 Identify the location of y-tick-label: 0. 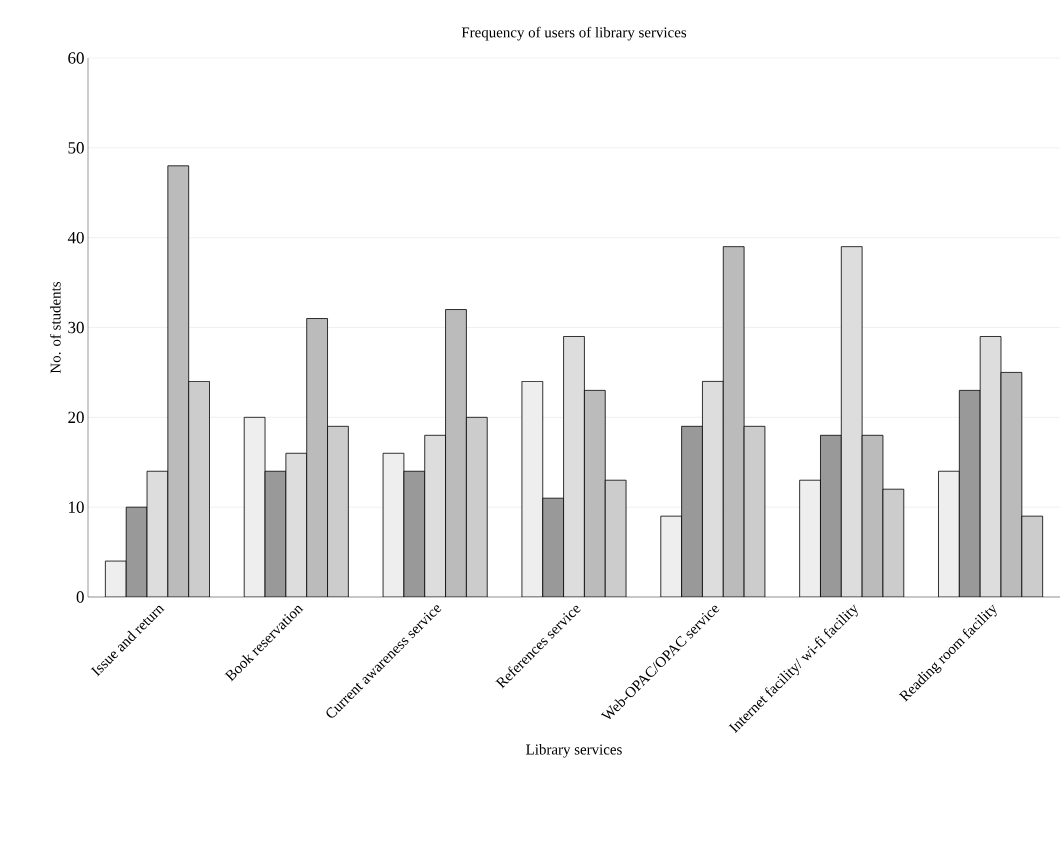
(80, 597).